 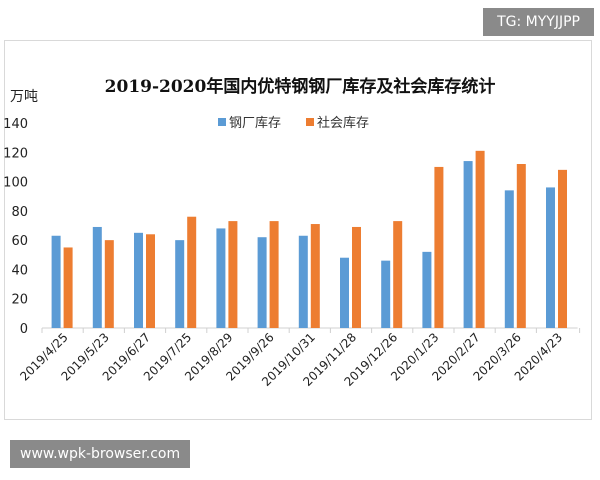 What do you see at coordinates (19, 212) in the screenshot?
I see `y-tick-label: 80` at bounding box center [19, 212].